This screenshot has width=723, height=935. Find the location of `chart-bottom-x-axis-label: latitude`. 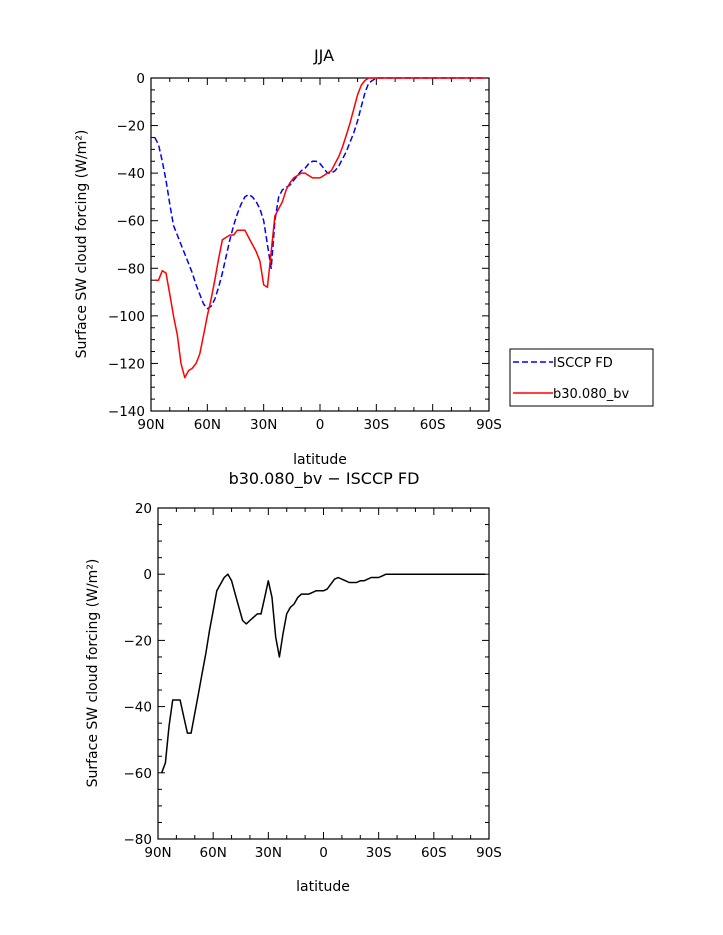

chart-bottom-x-axis-label: latitude is located at coordinates (323, 887).